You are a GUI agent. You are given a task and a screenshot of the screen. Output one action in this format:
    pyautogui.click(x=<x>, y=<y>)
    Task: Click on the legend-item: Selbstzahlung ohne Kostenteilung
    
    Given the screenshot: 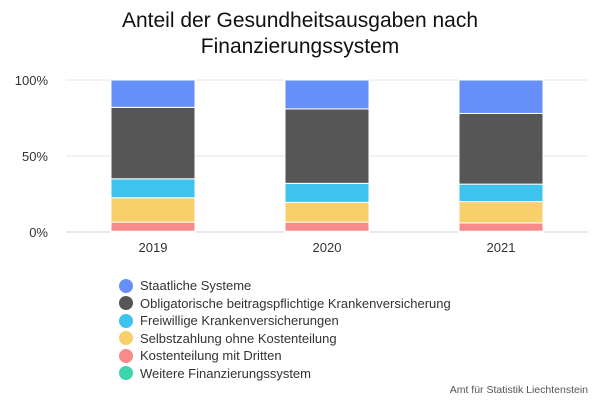 What is the action you would take?
    pyautogui.click(x=285, y=339)
    